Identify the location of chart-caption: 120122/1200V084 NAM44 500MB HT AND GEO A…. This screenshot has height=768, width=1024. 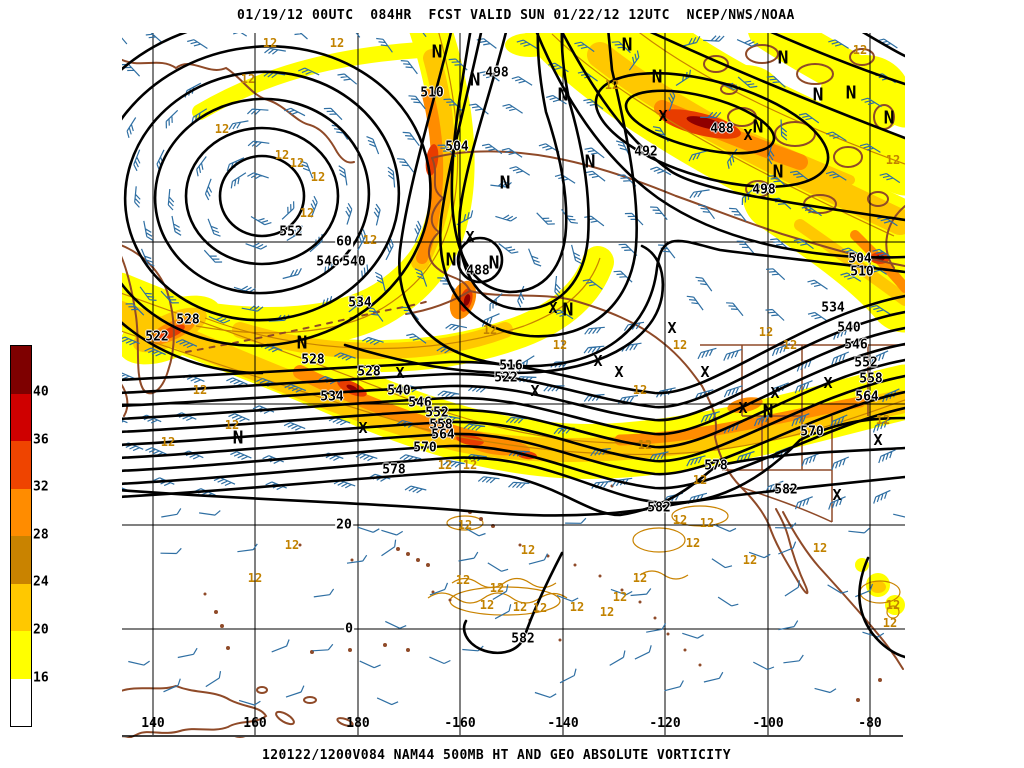
(496, 755).